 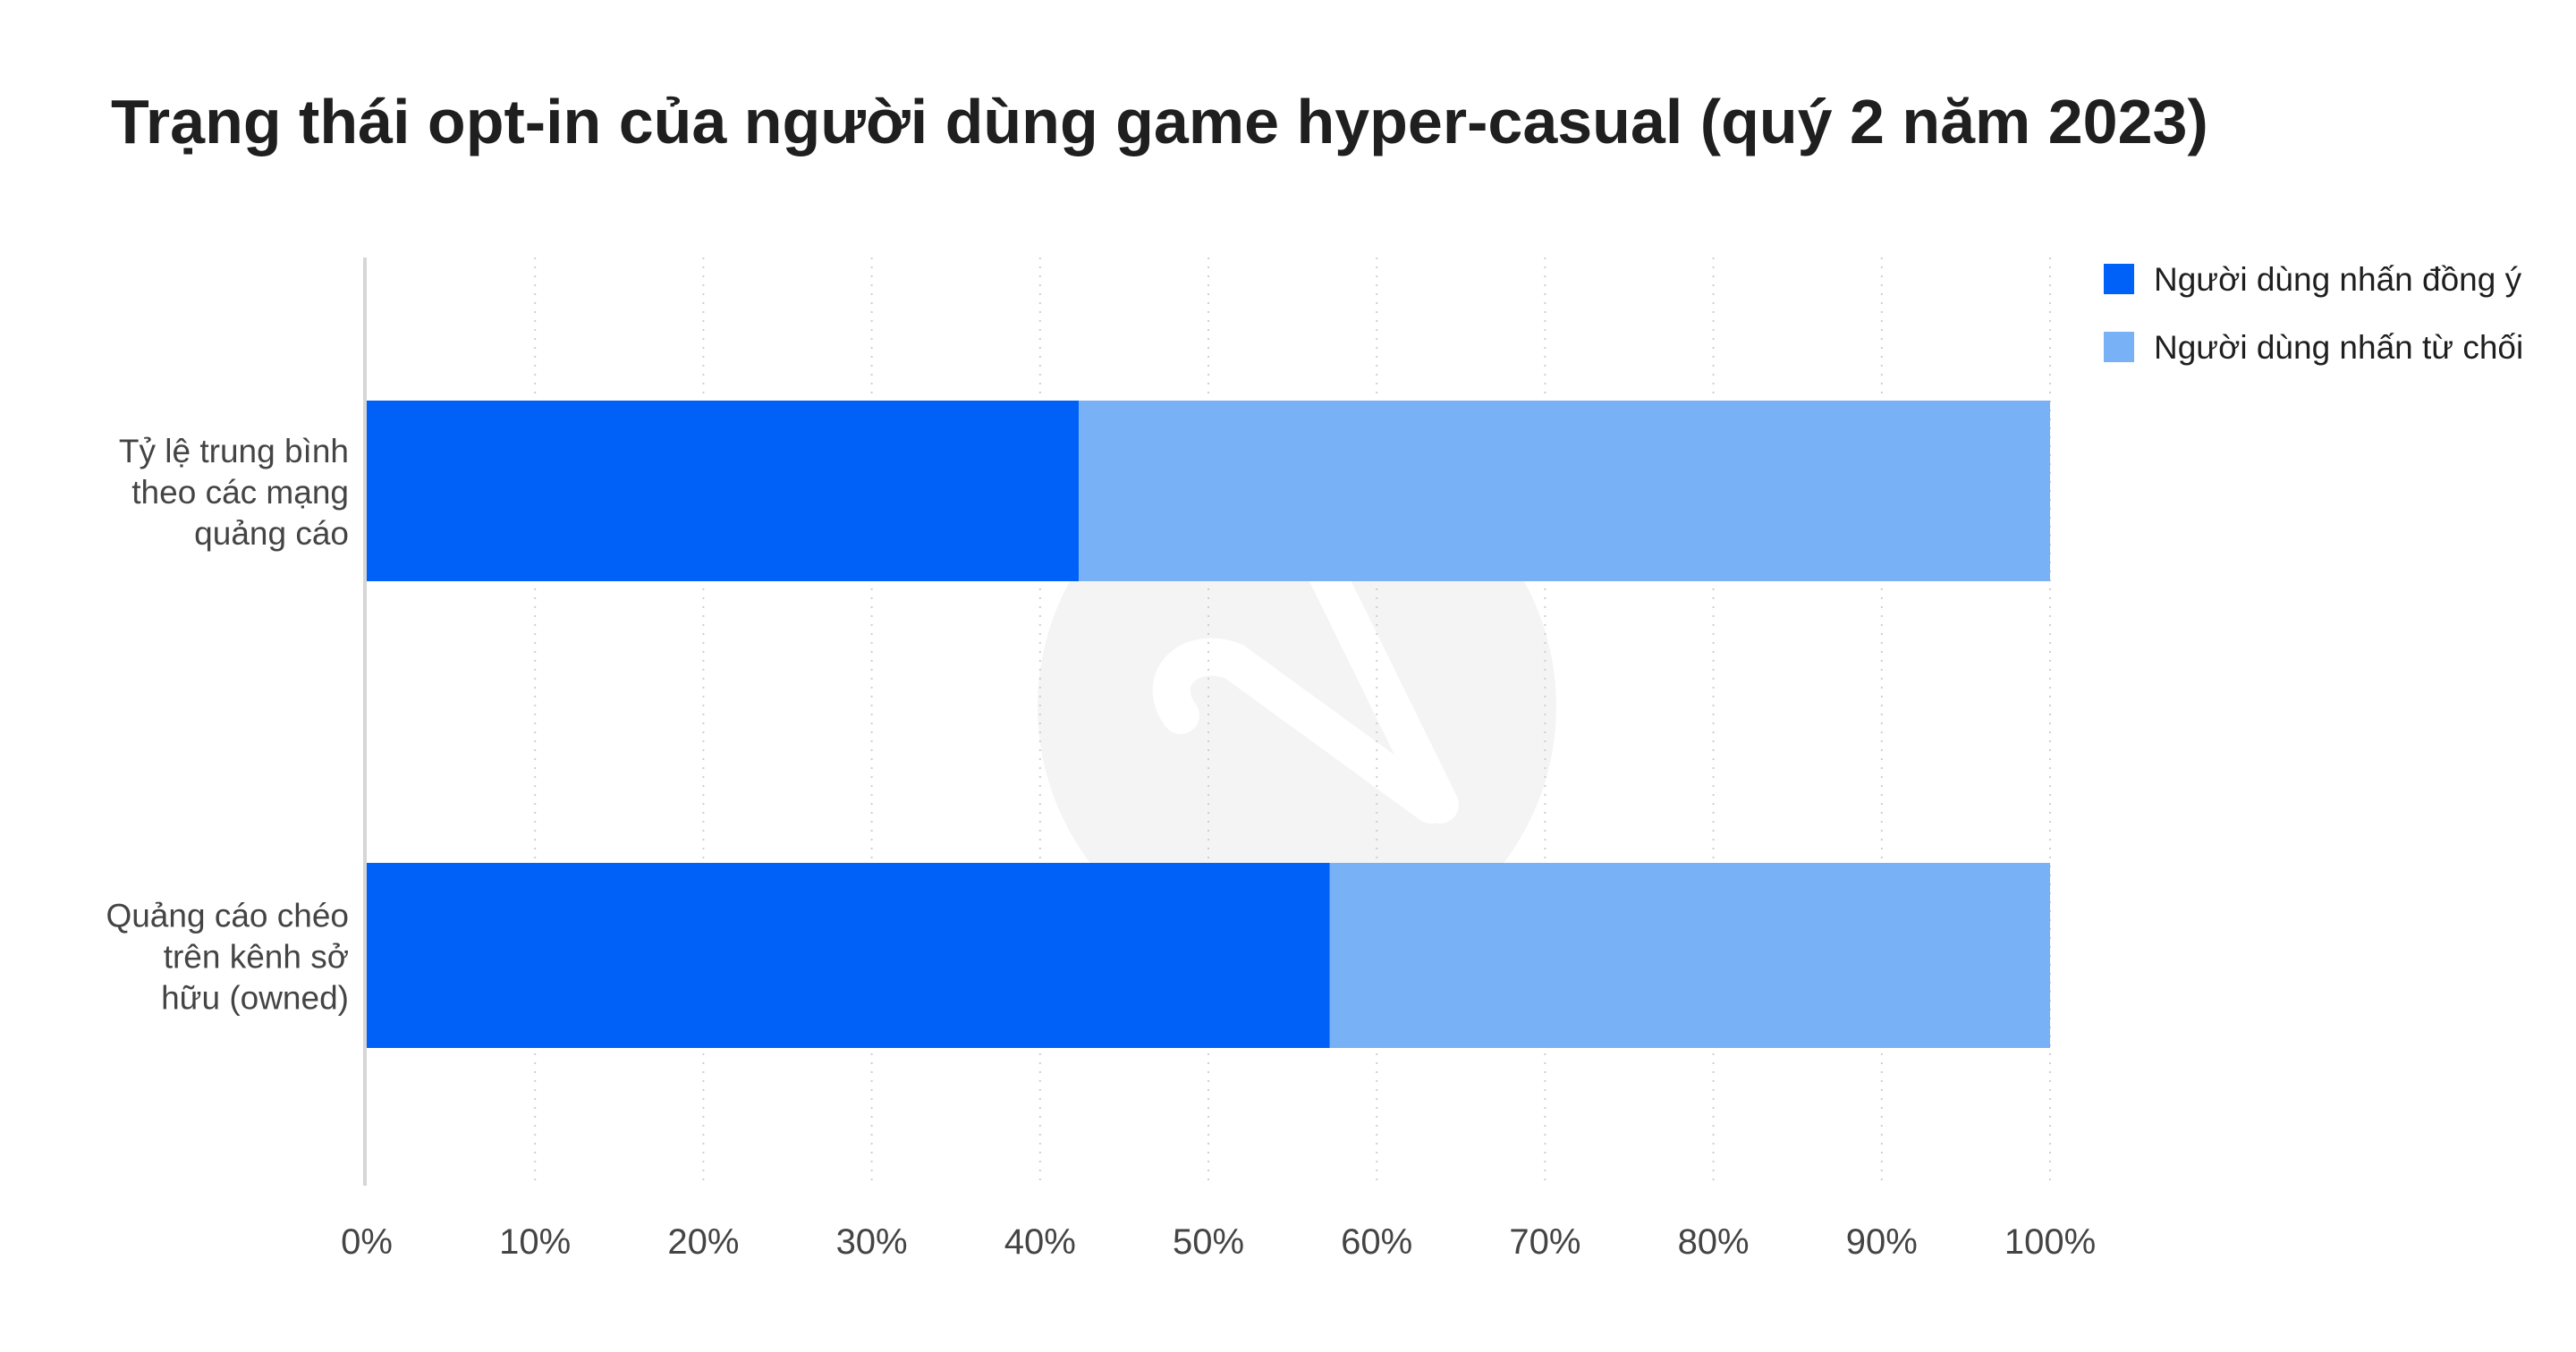 What do you see at coordinates (1882, 1242) in the screenshot?
I see `x-tick-label: 90%` at bounding box center [1882, 1242].